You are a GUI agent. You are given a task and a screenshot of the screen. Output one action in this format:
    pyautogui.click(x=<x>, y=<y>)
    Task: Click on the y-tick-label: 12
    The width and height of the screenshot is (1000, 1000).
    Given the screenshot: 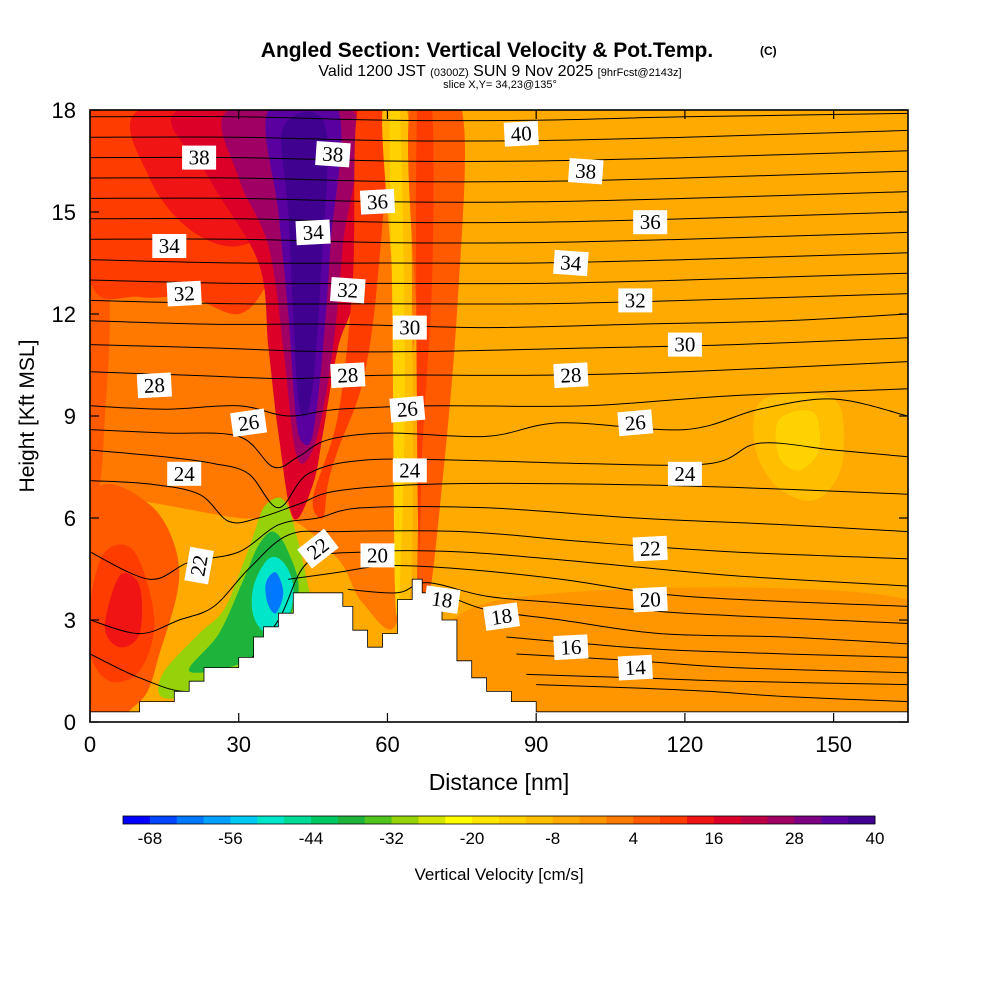 What is the action you would take?
    pyautogui.click(x=64, y=314)
    